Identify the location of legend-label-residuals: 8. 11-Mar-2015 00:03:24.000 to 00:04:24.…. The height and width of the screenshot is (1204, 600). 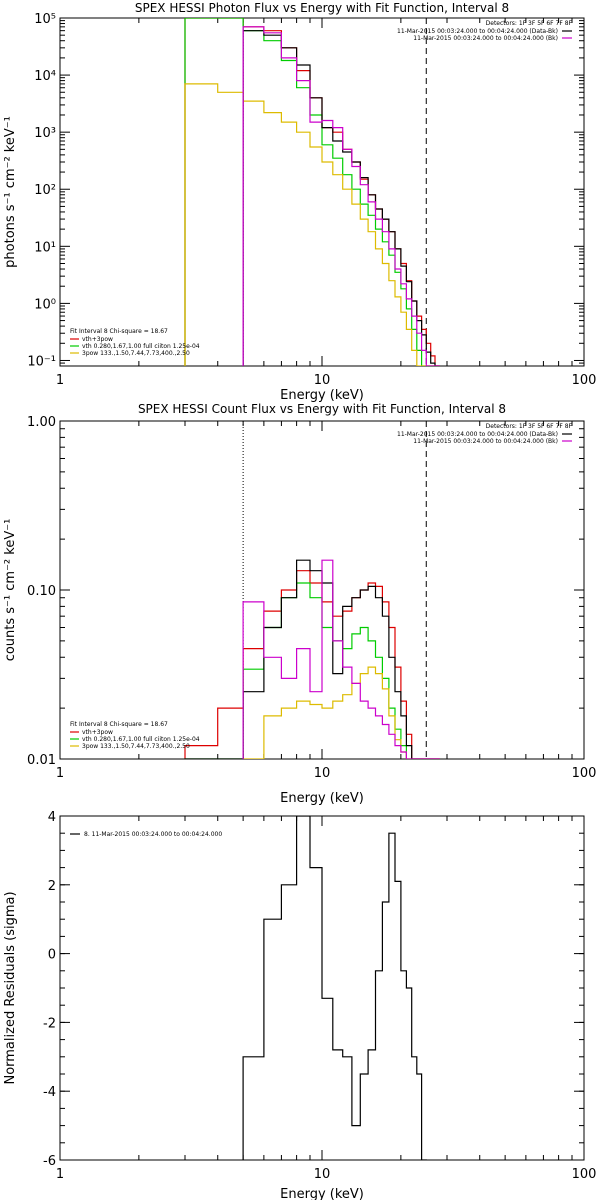
(153, 834).